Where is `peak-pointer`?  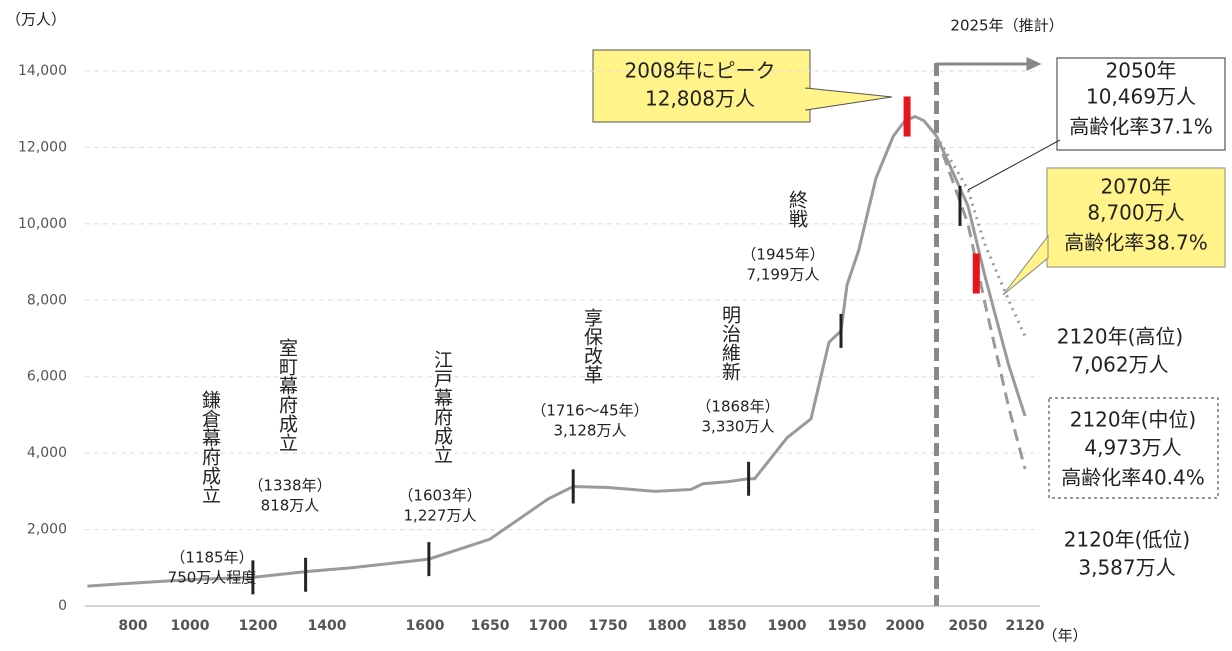
peak-pointer is located at coordinates (849, 99).